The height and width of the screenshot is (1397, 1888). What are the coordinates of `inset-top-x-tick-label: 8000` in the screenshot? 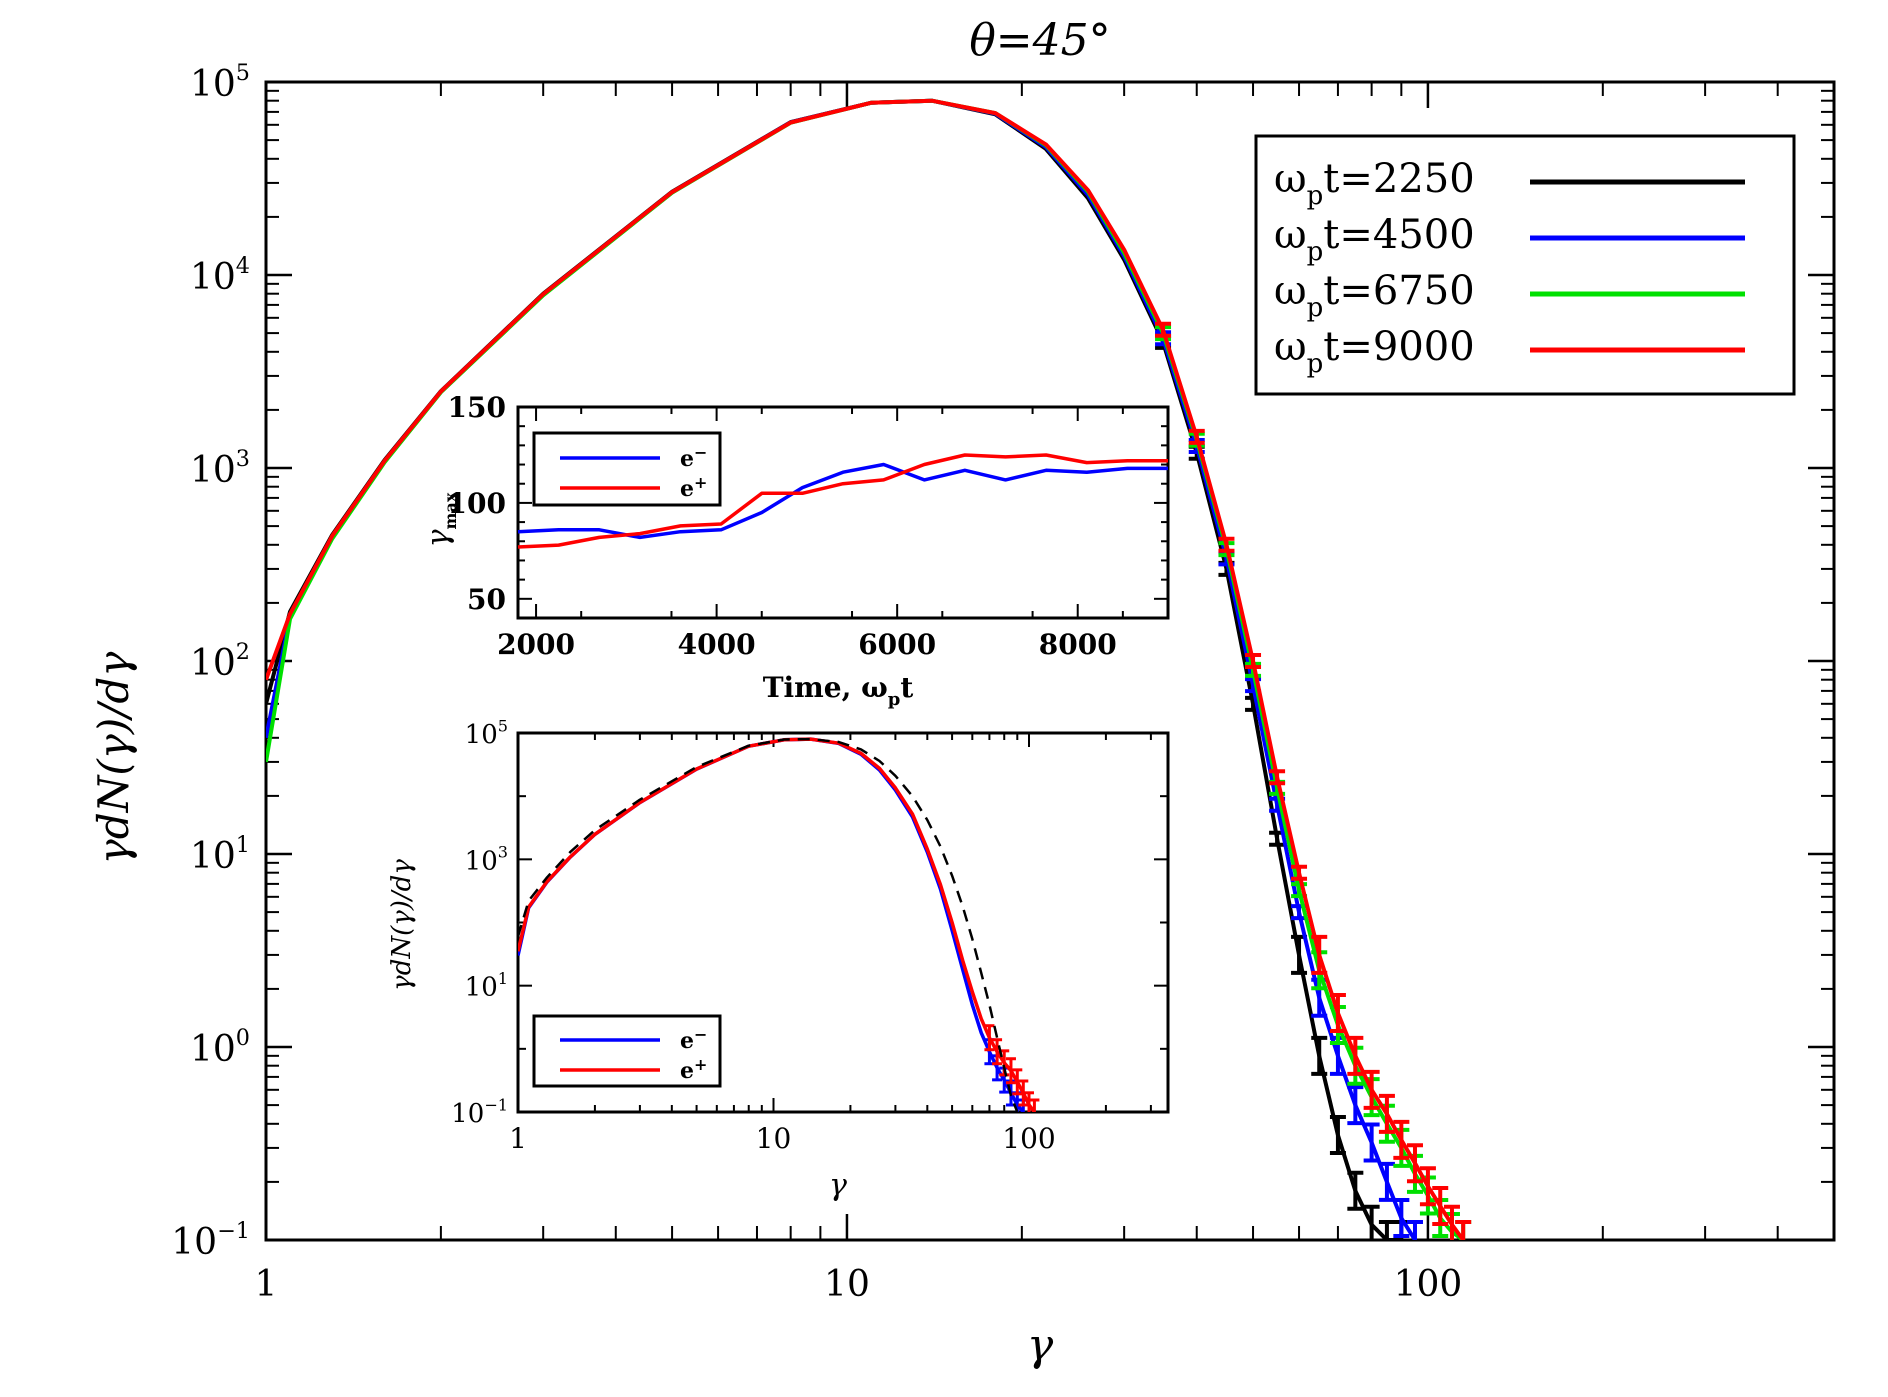 It's located at (1078, 644).